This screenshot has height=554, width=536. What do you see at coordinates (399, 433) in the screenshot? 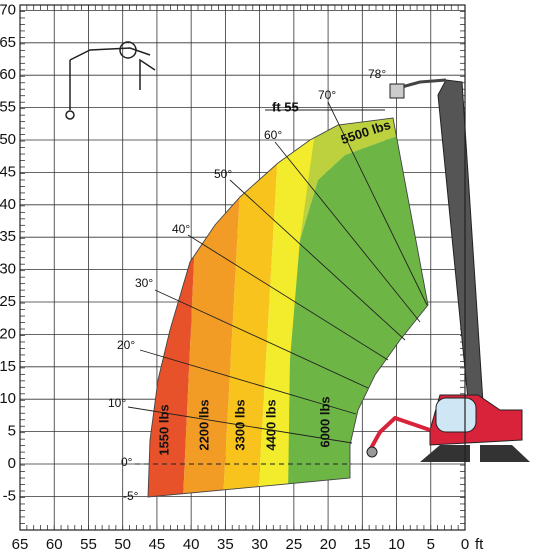
I see `jib` at bounding box center [399, 433].